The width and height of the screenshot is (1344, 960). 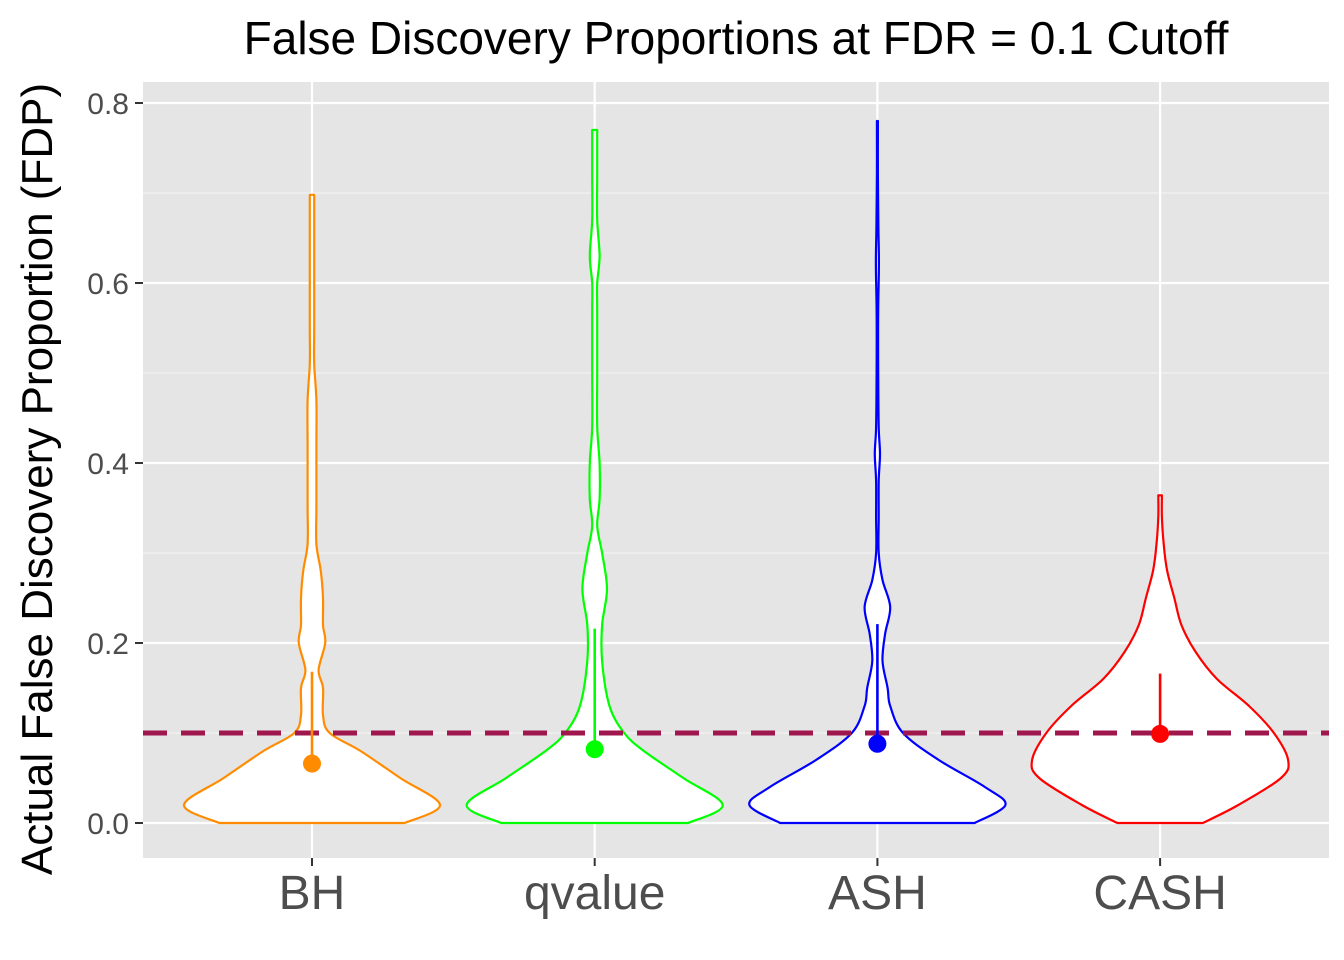 I want to click on y-axis-ticks: 0.0 0.2 0.4 0.6 0.8, so click(x=115, y=464).